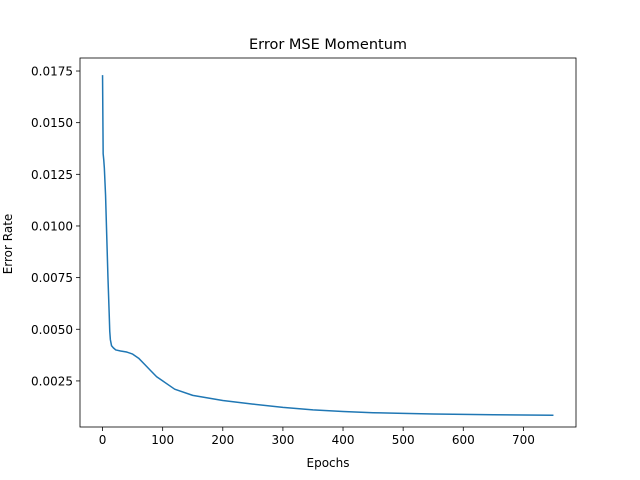  What do you see at coordinates (162, 440) in the screenshot?
I see `x-tick-label: 100` at bounding box center [162, 440].